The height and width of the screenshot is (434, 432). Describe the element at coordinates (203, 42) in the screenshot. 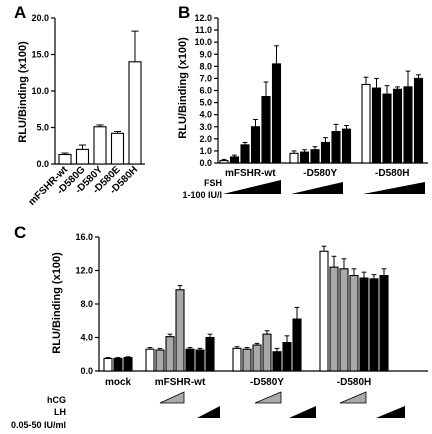

I see `panel-b-ytick-label: 10.0` at that location.